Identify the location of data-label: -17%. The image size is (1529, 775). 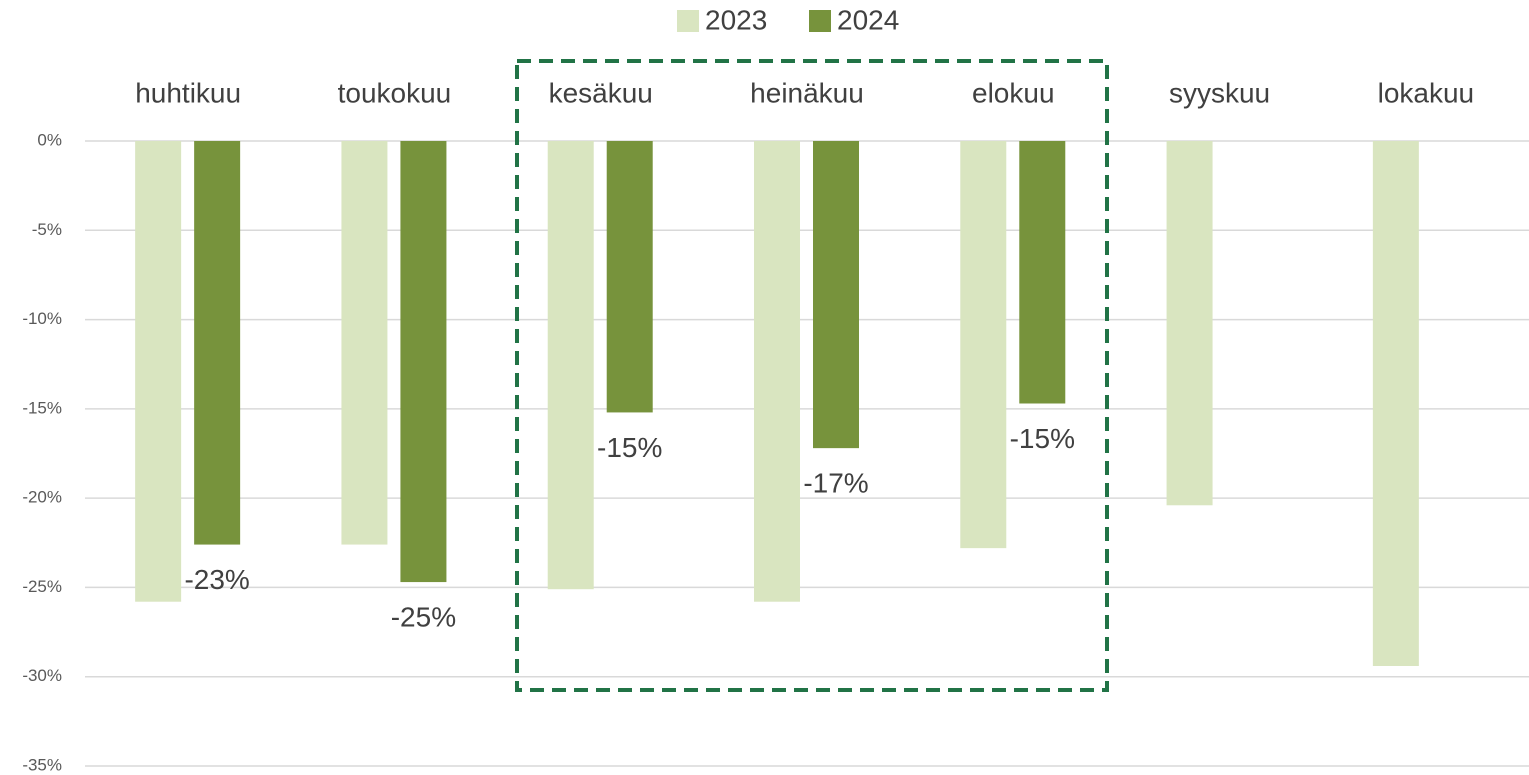
(835, 483).